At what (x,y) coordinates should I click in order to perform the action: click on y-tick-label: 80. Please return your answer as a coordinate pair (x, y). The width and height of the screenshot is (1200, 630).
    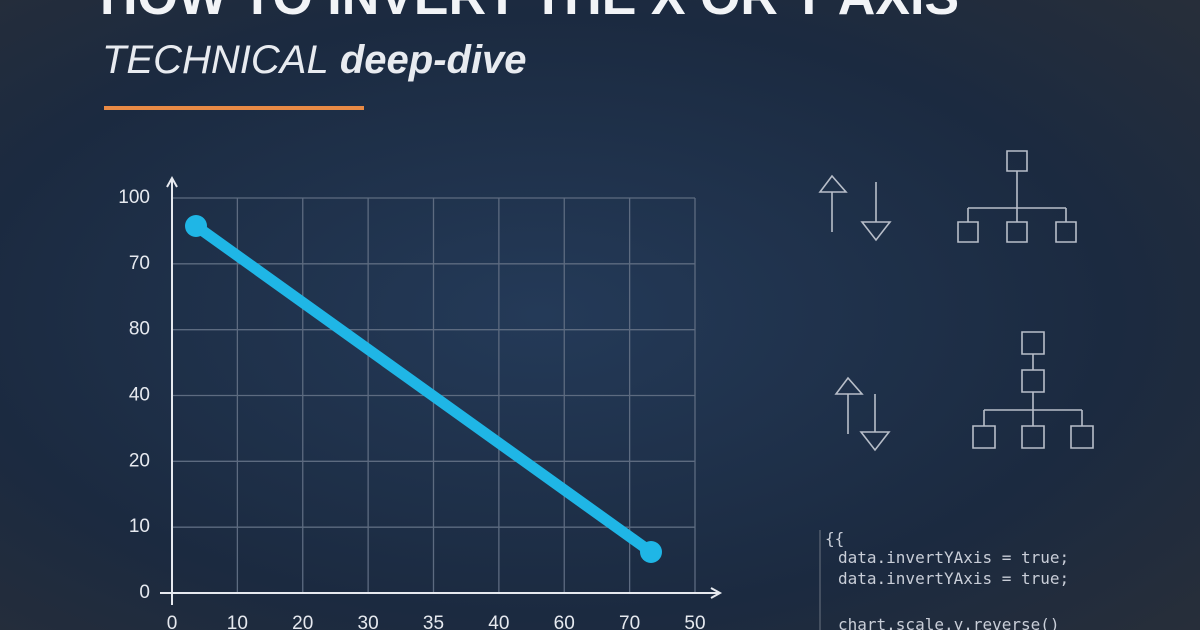
    Looking at the image, I should click on (139, 329).